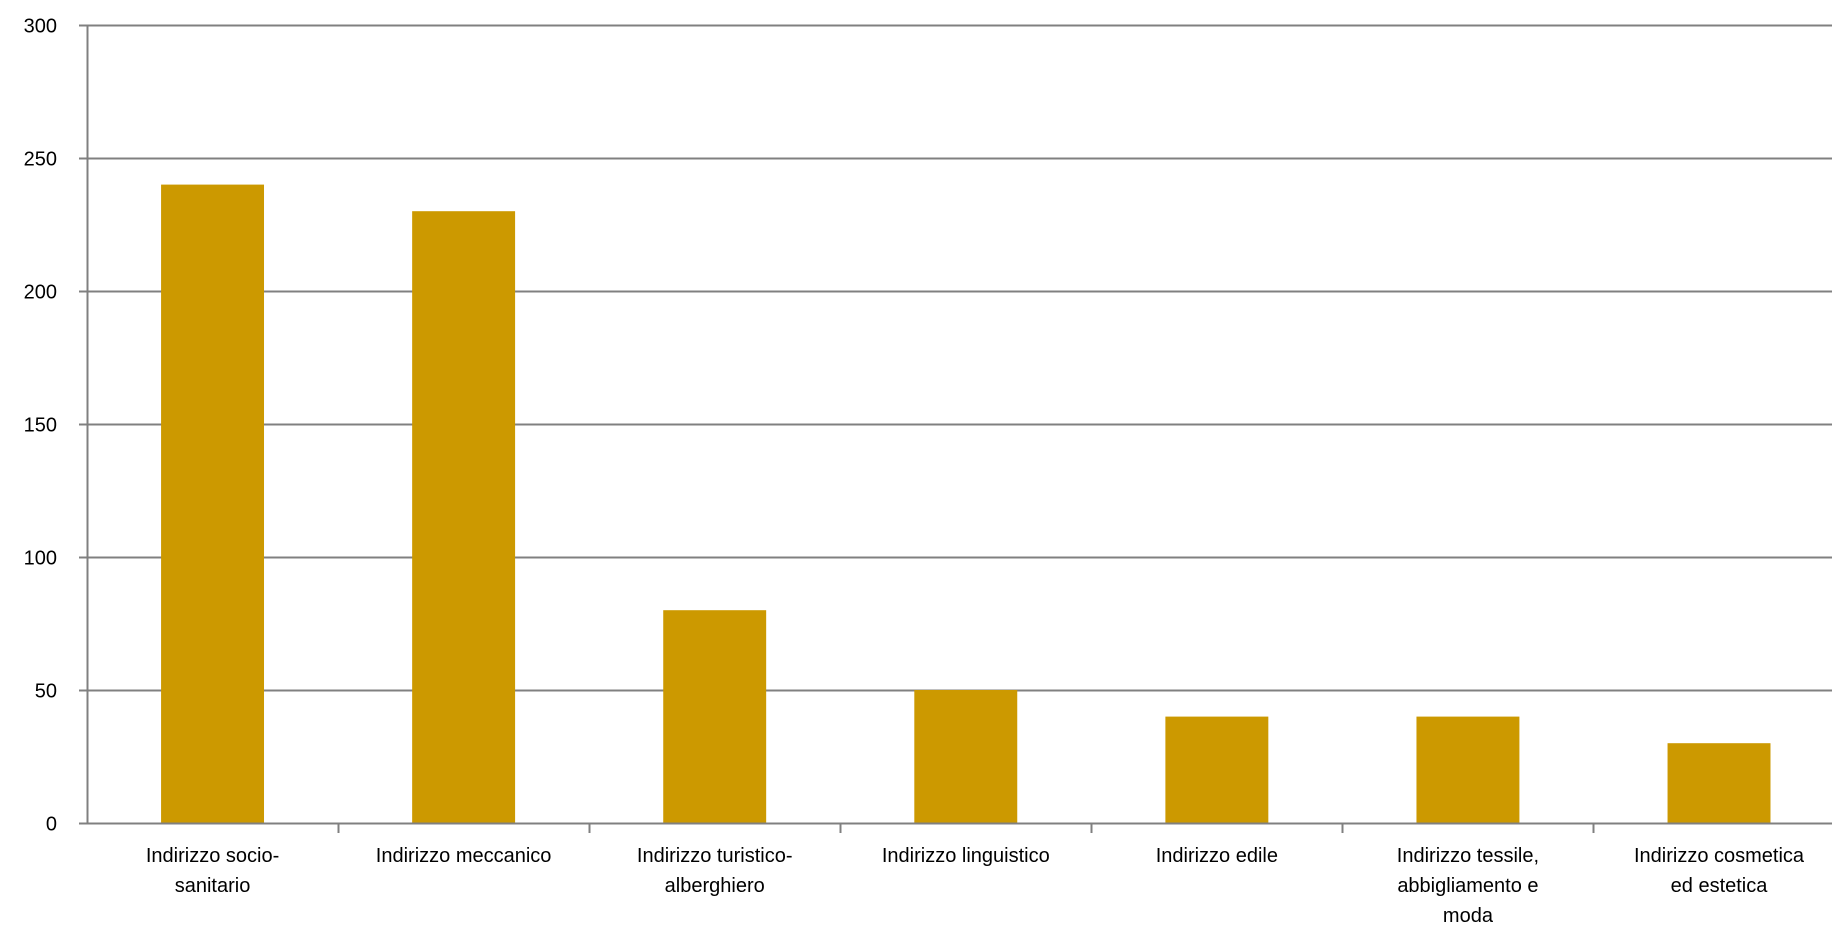 The height and width of the screenshot is (928, 1832). Describe the element at coordinates (40, 27) in the screenshot. I see `y-tick-label: 300` at that location.